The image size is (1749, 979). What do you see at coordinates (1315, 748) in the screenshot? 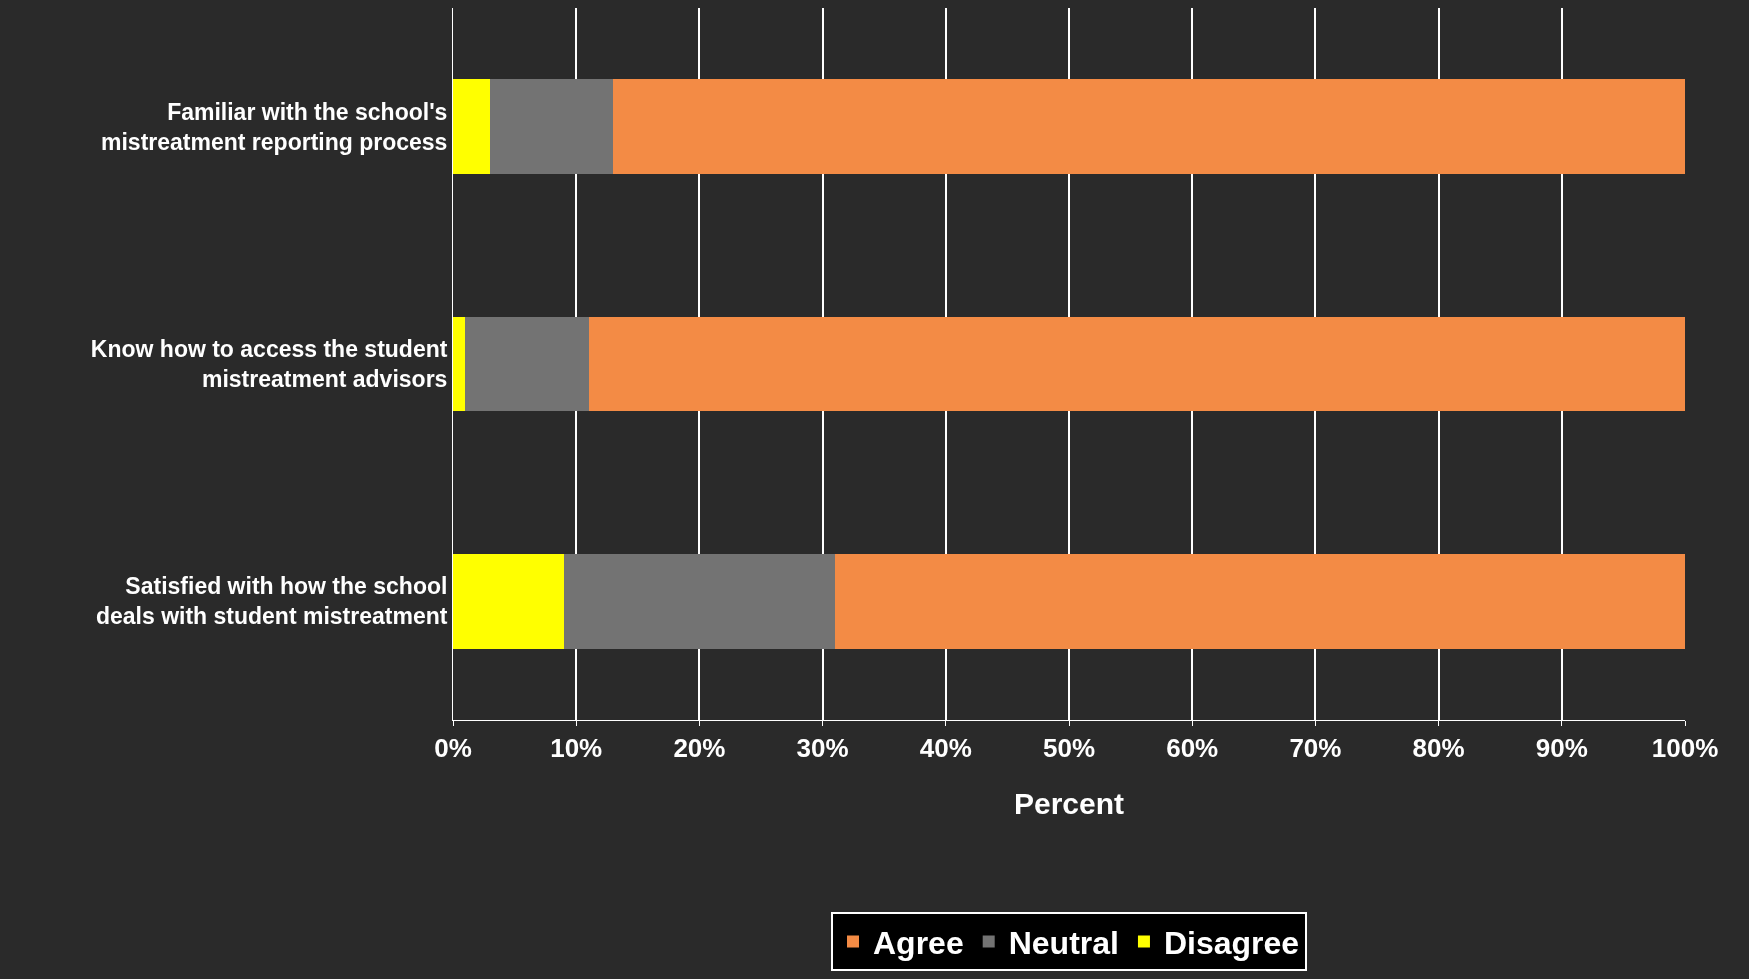
I see `x-tick-label: 70%` at bounding box center [1315, 748].